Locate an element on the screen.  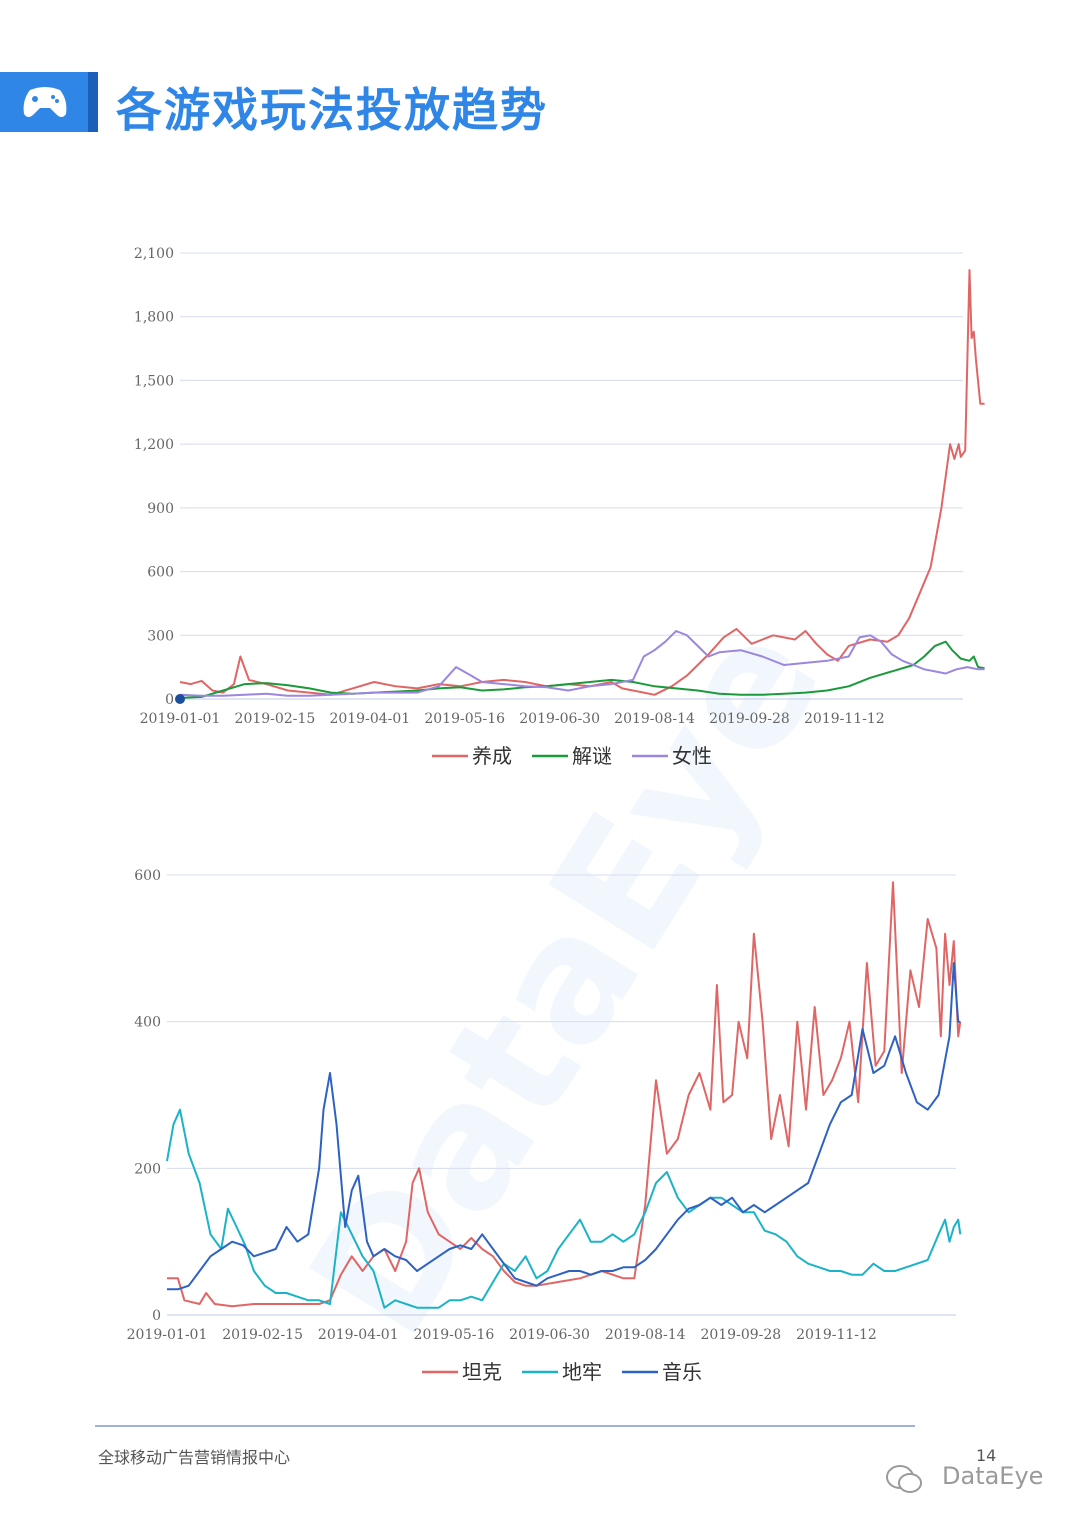
gamepad-icon is located at coordinates (45, 102).